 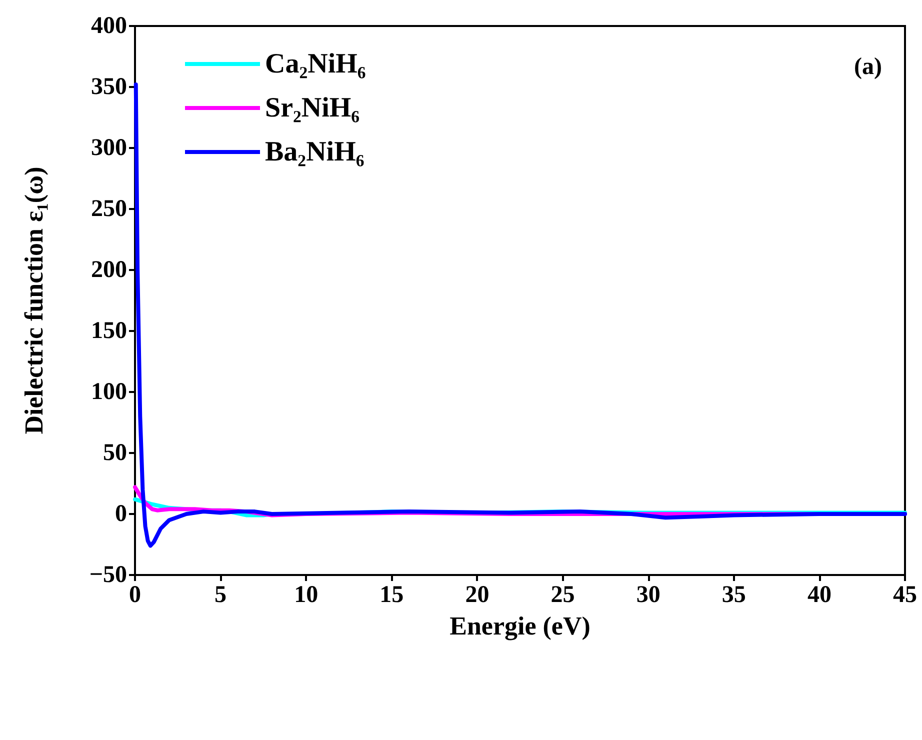 What do you see at coordinates (819, 595) in the screenshot?
I see `x-tick-label: 40` at bounding box center [819, 595].